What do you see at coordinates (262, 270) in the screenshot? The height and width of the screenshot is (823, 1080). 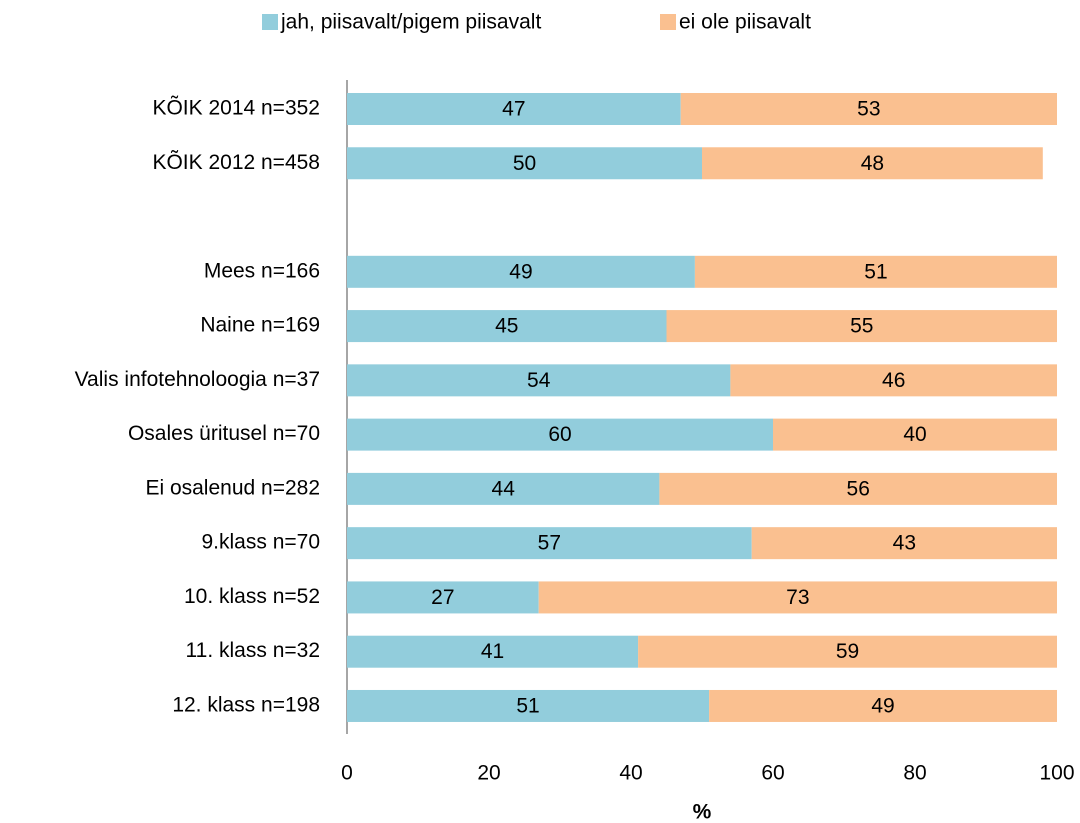 I see `y-tick-label: Mees n=166` at bounding box center [262, 270].